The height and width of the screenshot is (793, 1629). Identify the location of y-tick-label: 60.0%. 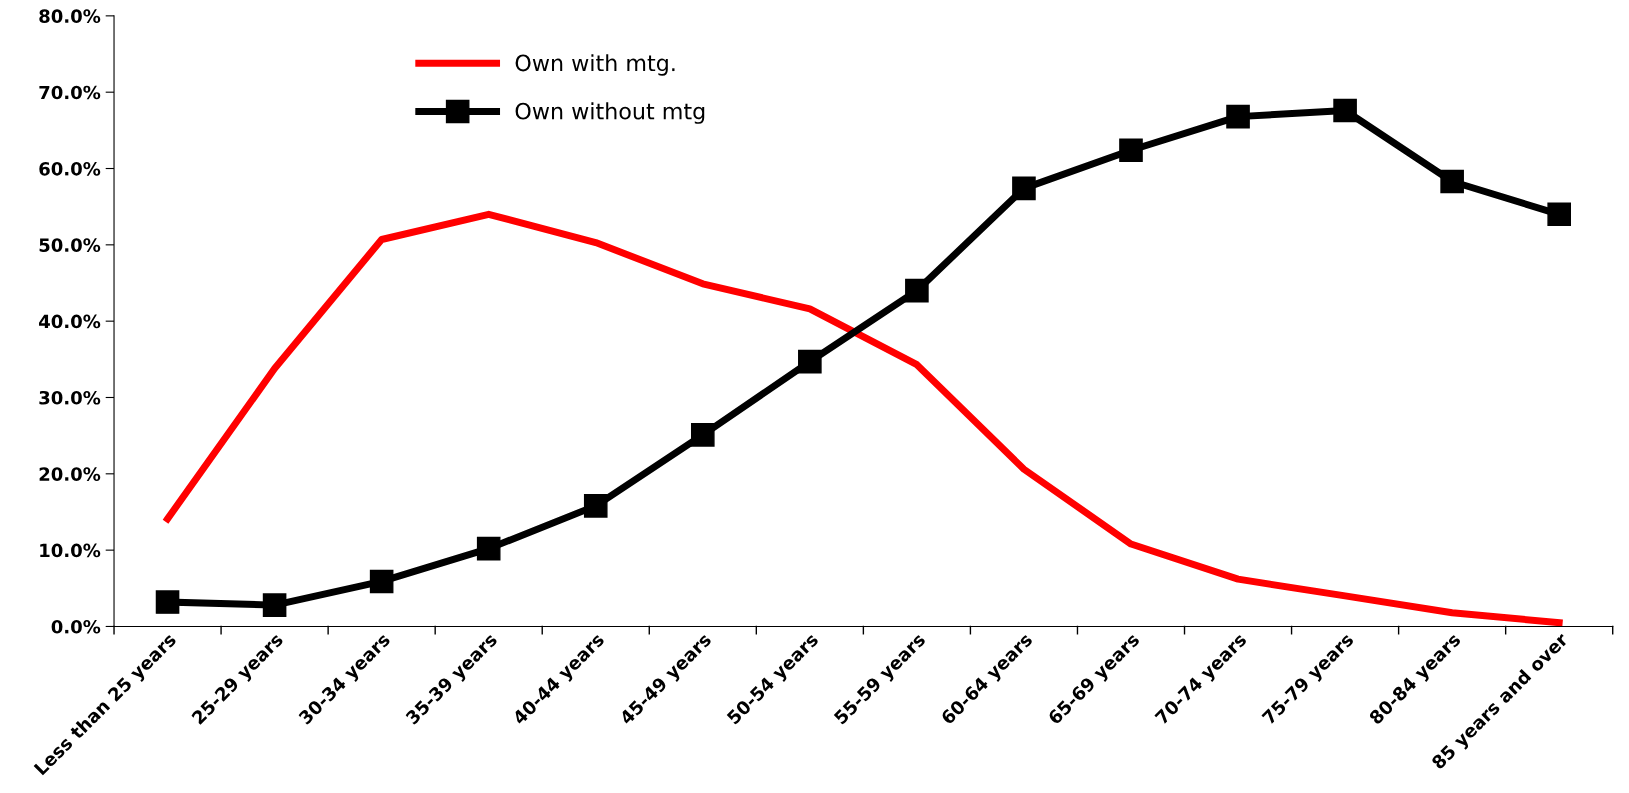
(70, 168).